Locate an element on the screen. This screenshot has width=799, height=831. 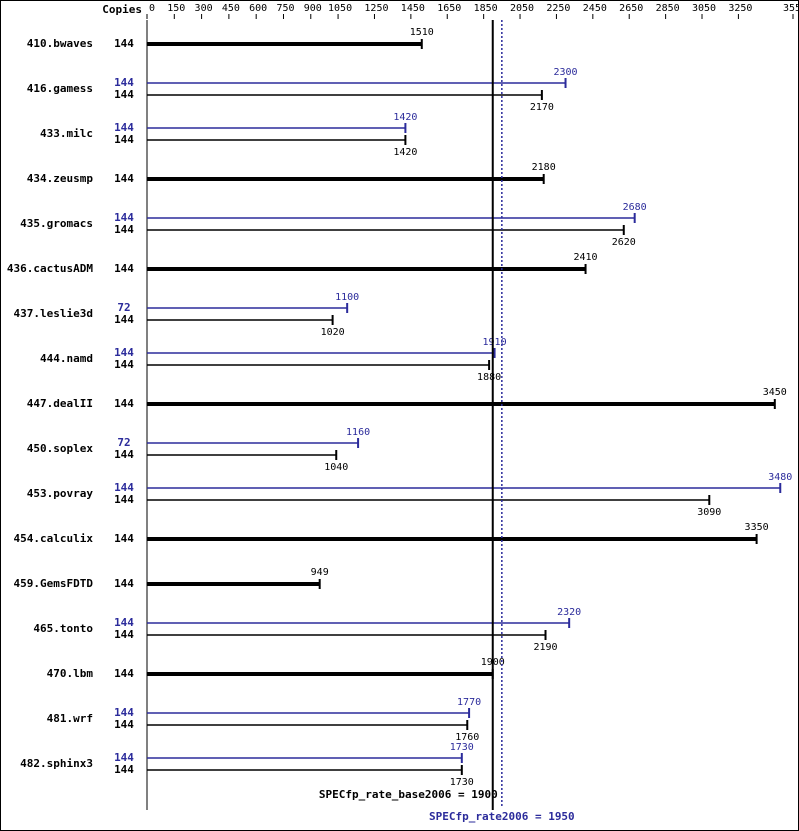
benchmark-label: 465.tonto is located at coordinates (63, 628).